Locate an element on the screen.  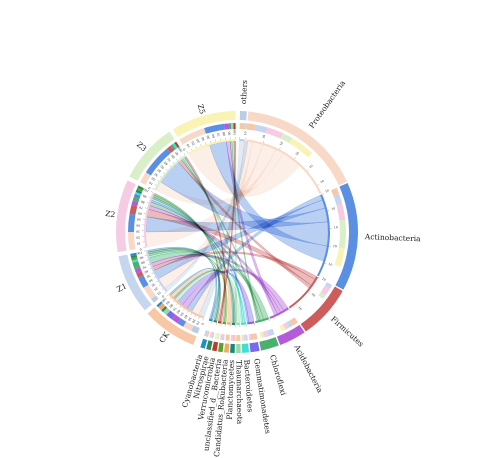
ribbon-z3-verrucomicrobia is located at coordinates (205, 239).